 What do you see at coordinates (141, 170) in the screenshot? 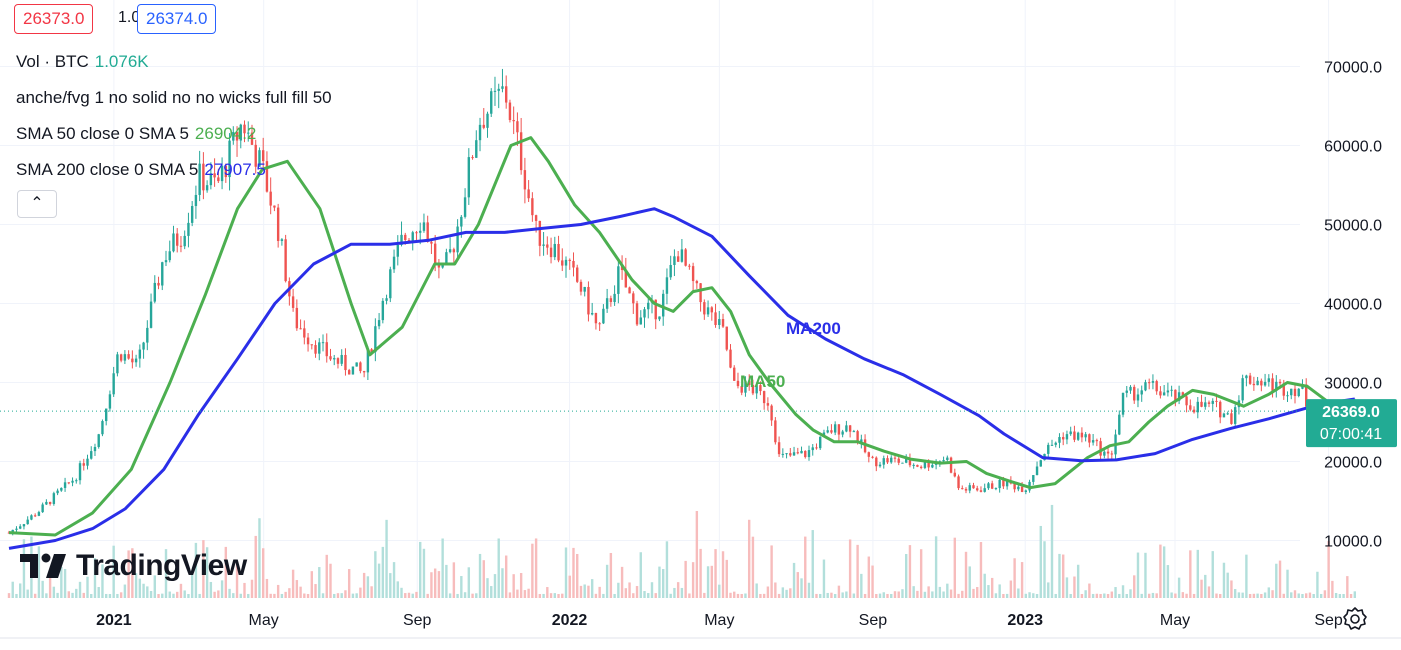
I see `legend-sma200: SMA 200 close 0 SMA 5 27907.5` at bounding box center [141, 170].